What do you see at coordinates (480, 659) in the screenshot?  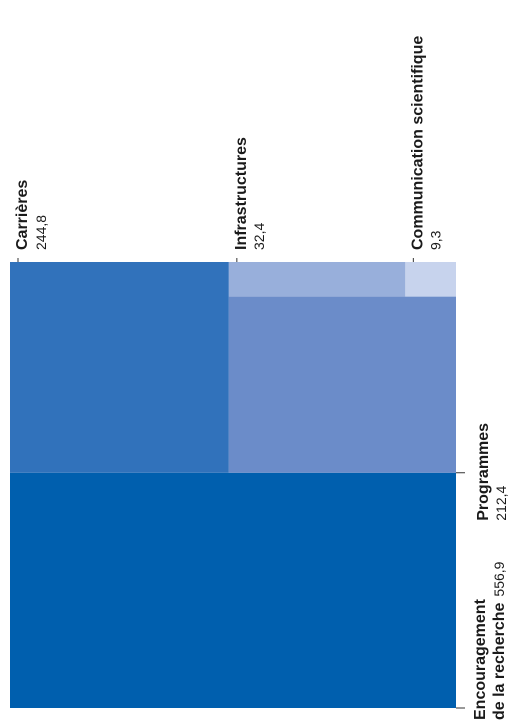 I see `label-name-encouragement-1: Encouragement` at bounding box center [480, 659].